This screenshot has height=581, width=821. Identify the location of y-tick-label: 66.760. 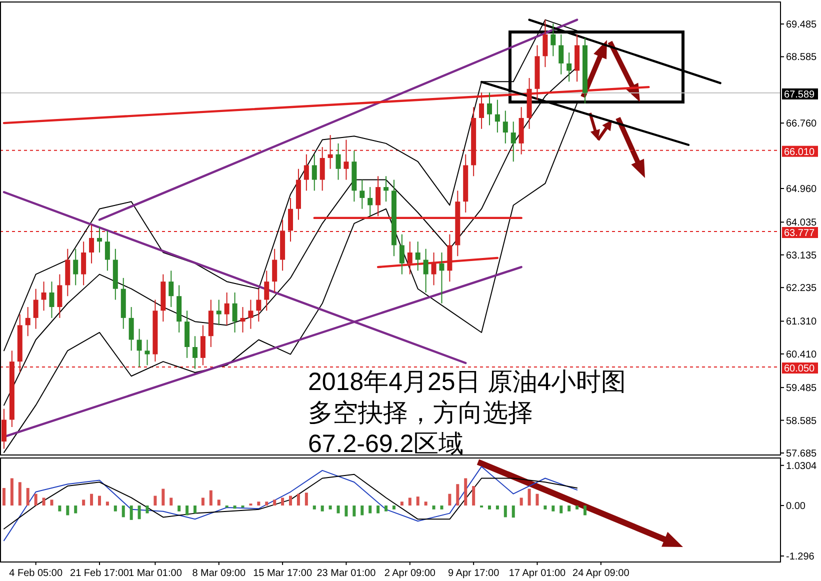
(802, 124).